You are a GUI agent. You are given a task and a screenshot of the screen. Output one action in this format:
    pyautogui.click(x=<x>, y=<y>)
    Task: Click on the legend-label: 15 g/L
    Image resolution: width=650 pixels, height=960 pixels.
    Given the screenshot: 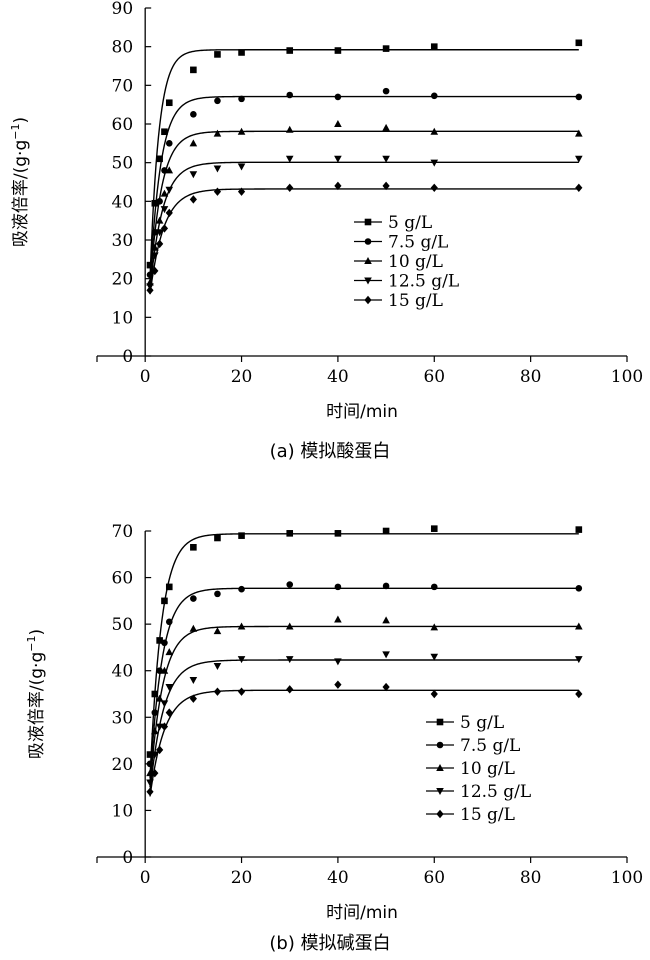 What is the action you would take?
    pyautogui.click(x=415, y=301)
    